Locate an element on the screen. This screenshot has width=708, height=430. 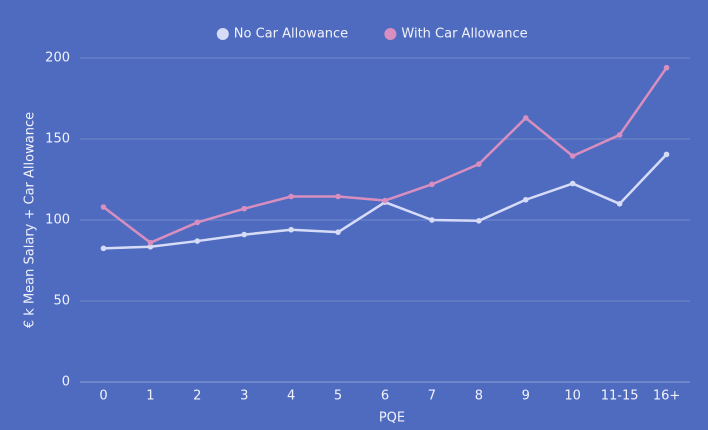
y-tick-label: 100 is located at coordinates (57, 220).